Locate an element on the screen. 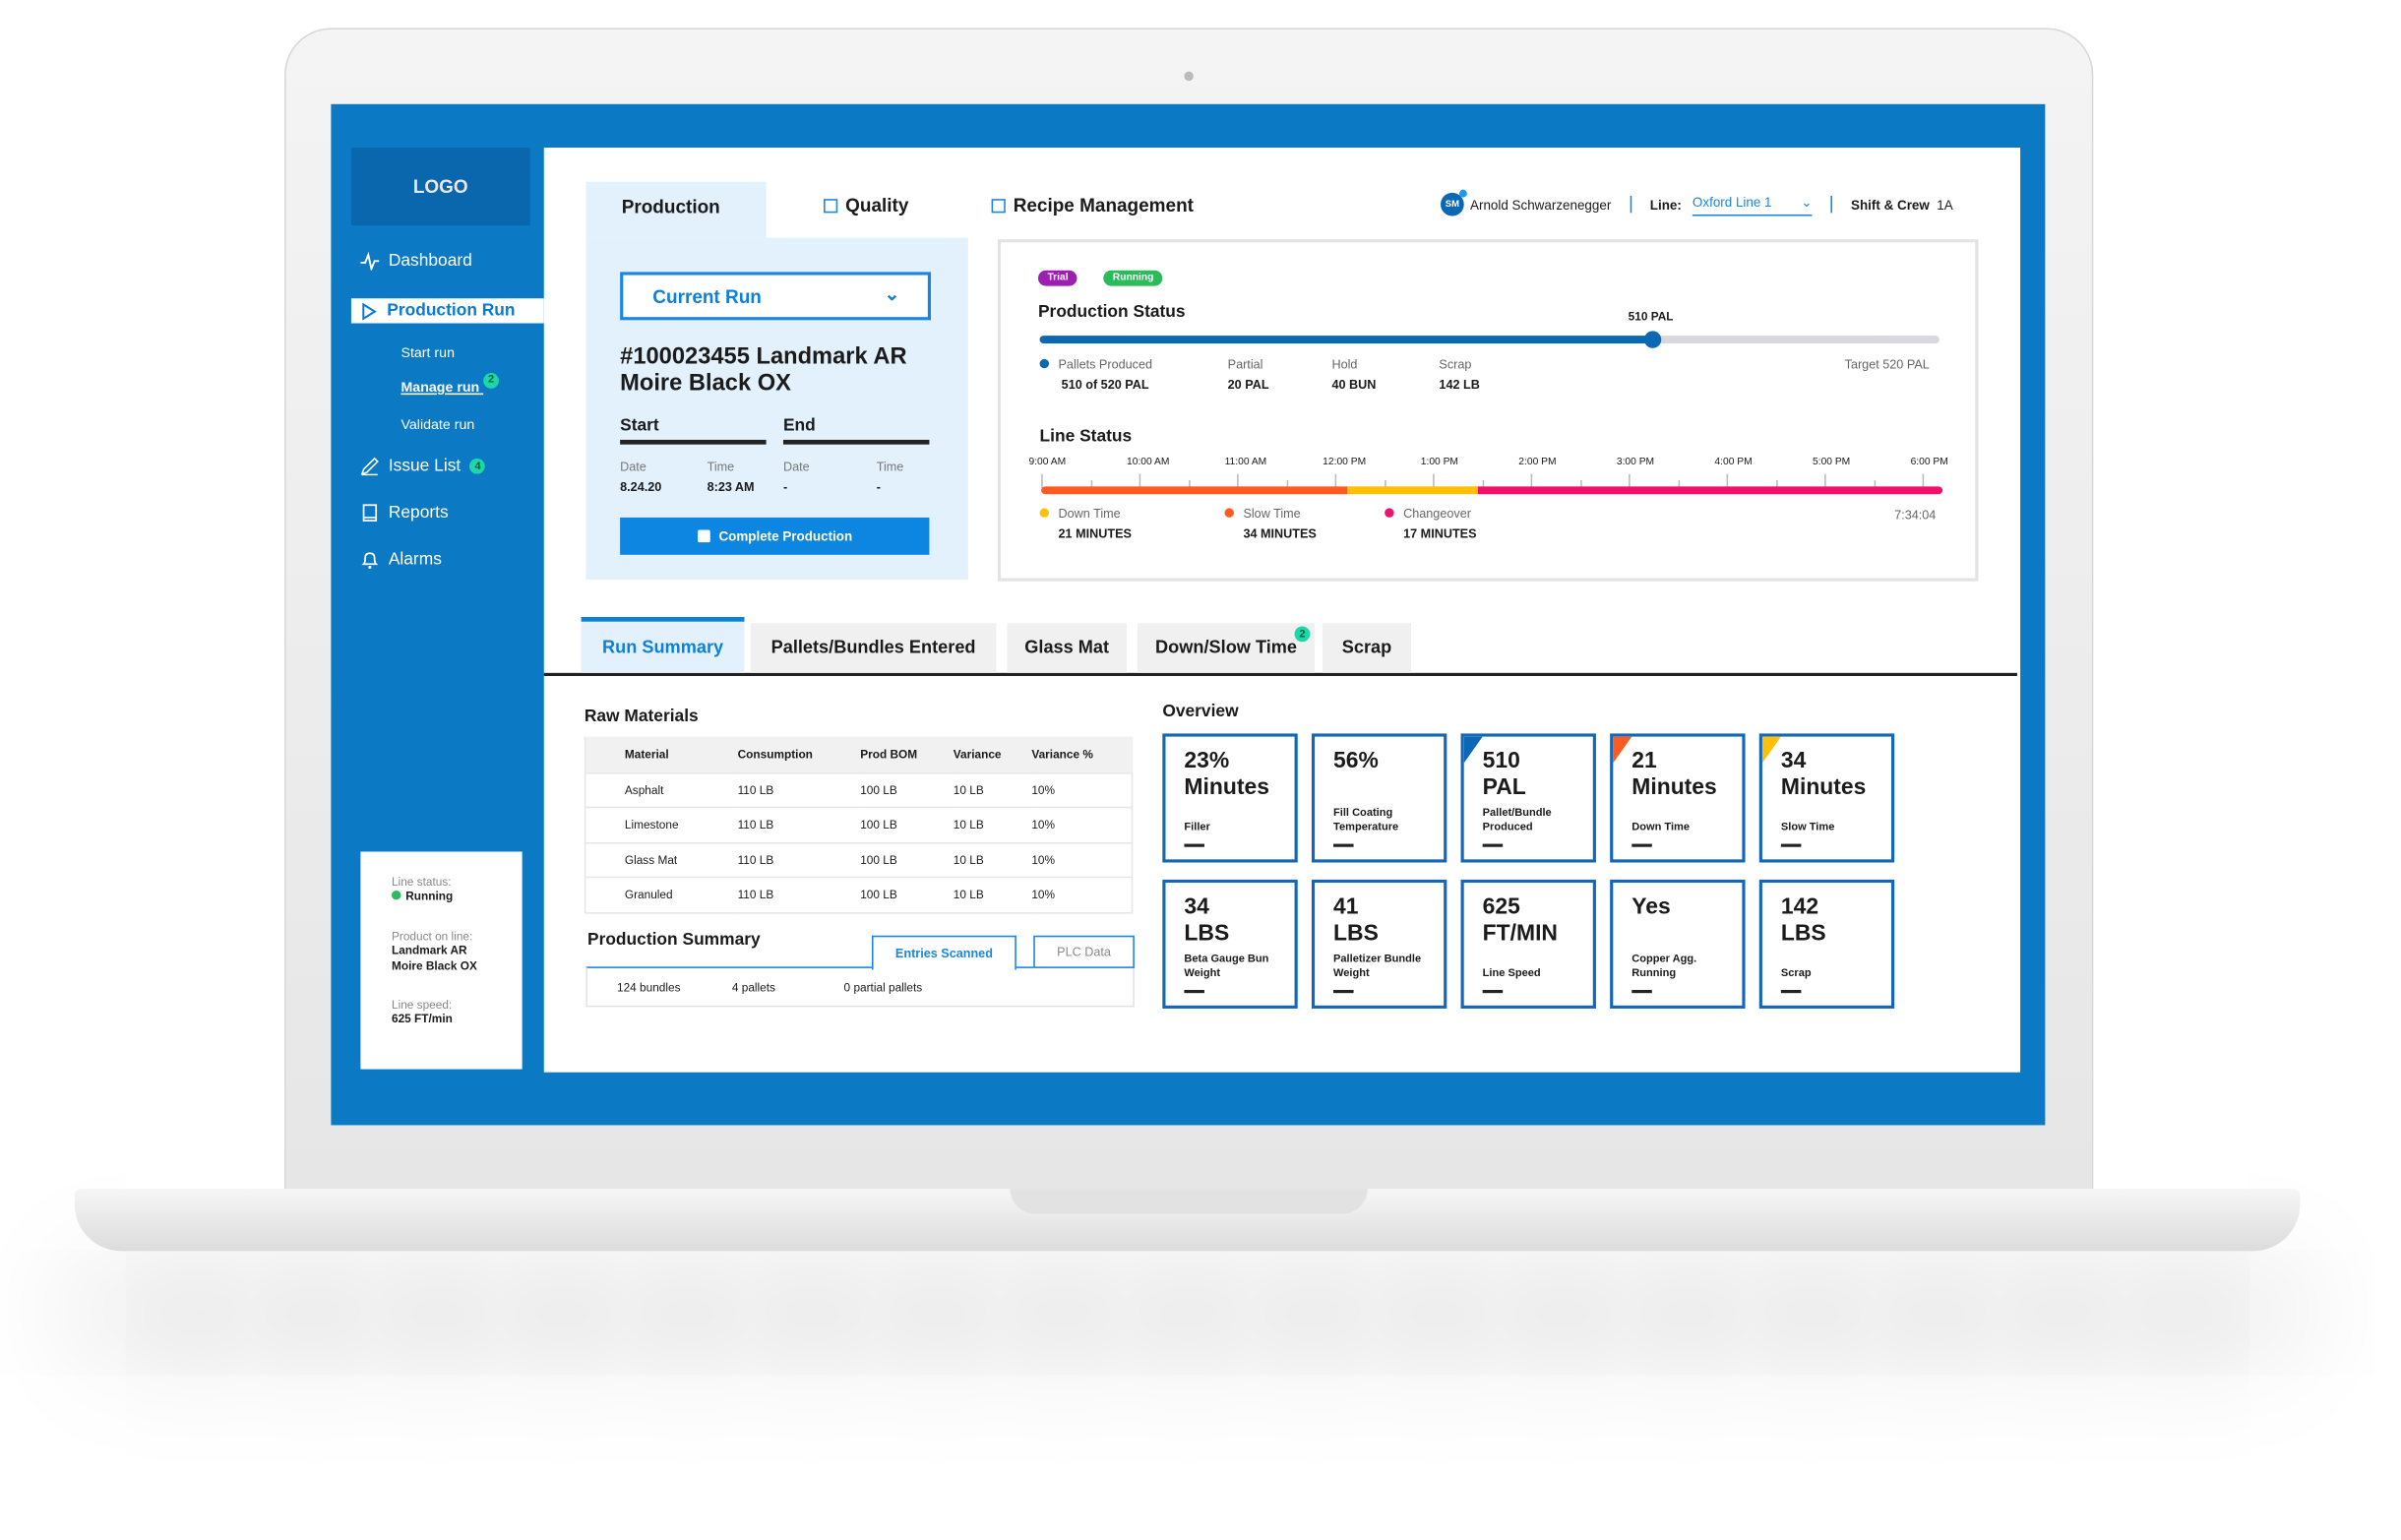 Image resolution: width=2401 pixels, height=1540 pixels. column-header: Material is located at coordinates (661, 754).